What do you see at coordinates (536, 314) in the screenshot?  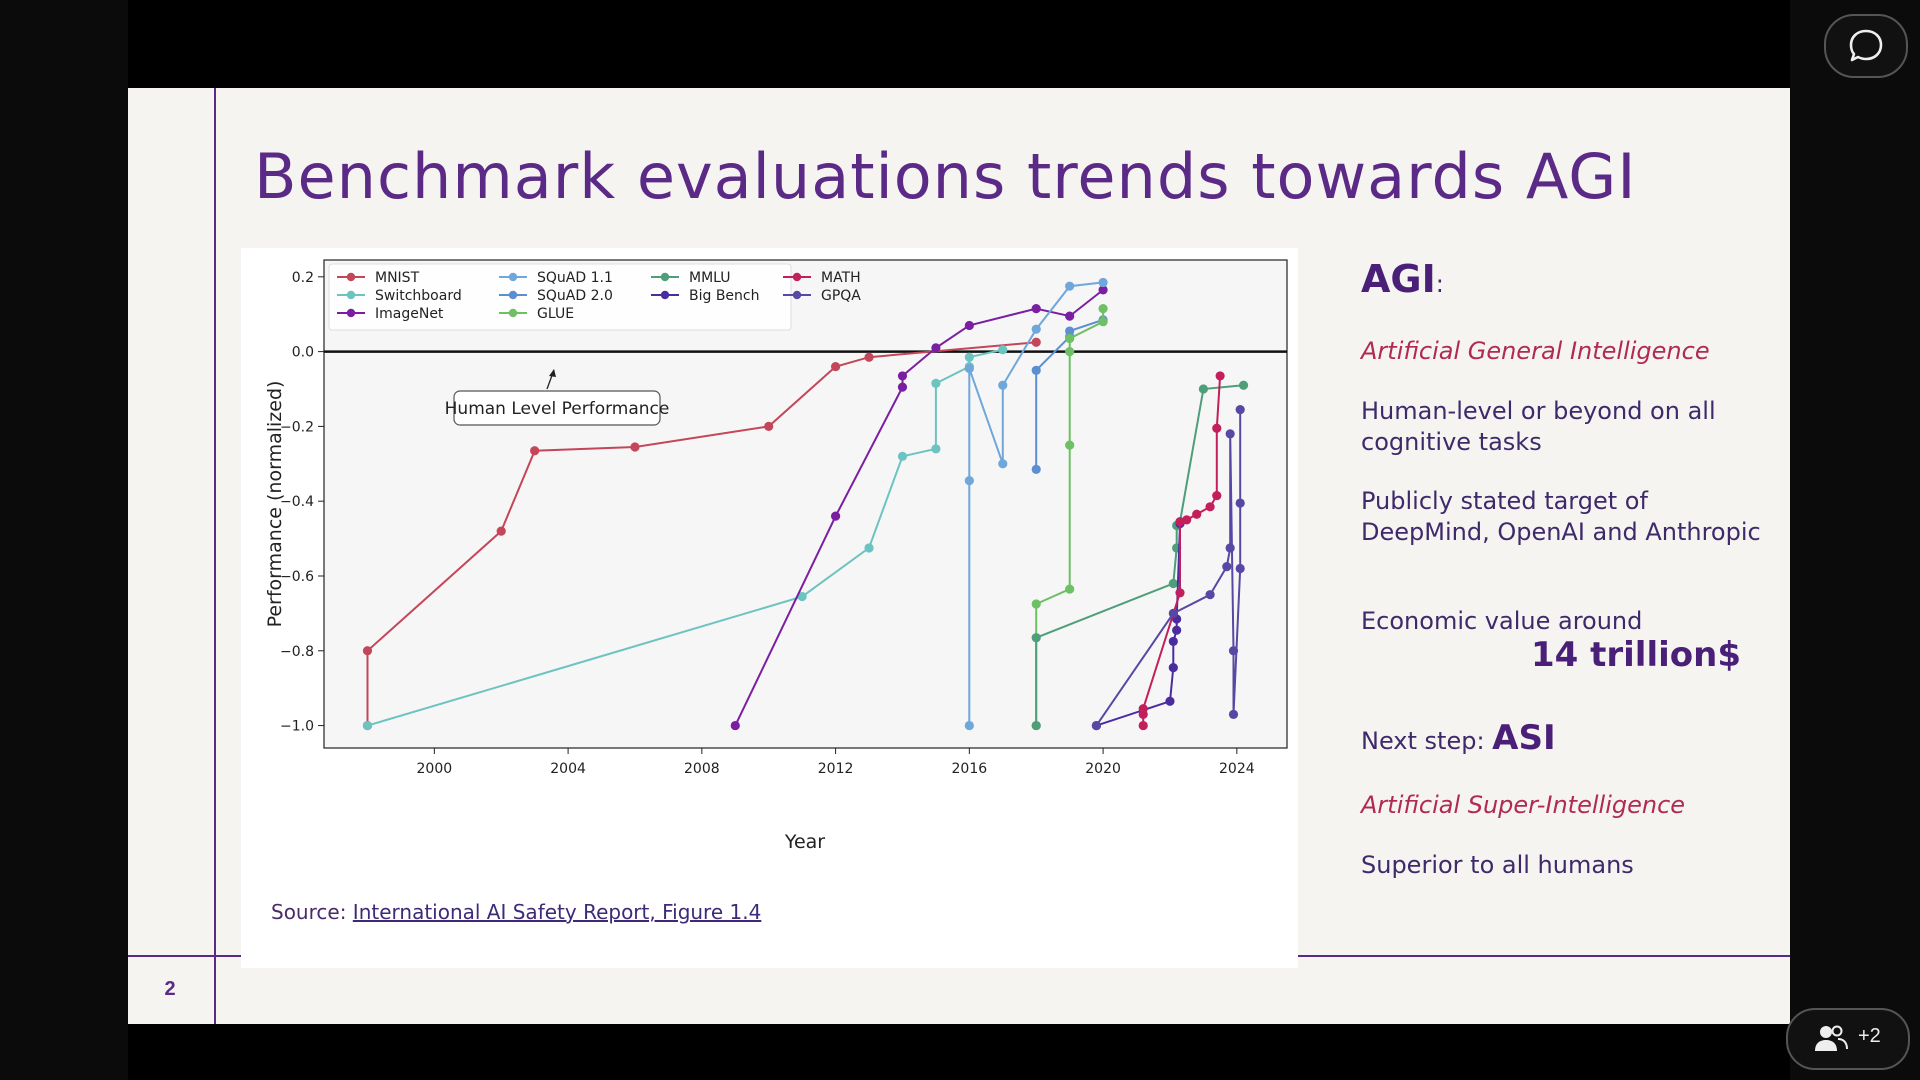 I see `legend-item: GLUE` at bounding box center [536, 314].